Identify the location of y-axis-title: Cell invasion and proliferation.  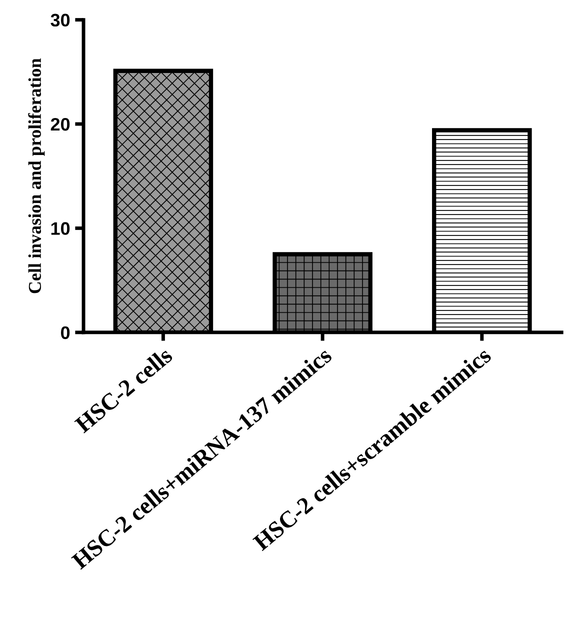
(36, 176).